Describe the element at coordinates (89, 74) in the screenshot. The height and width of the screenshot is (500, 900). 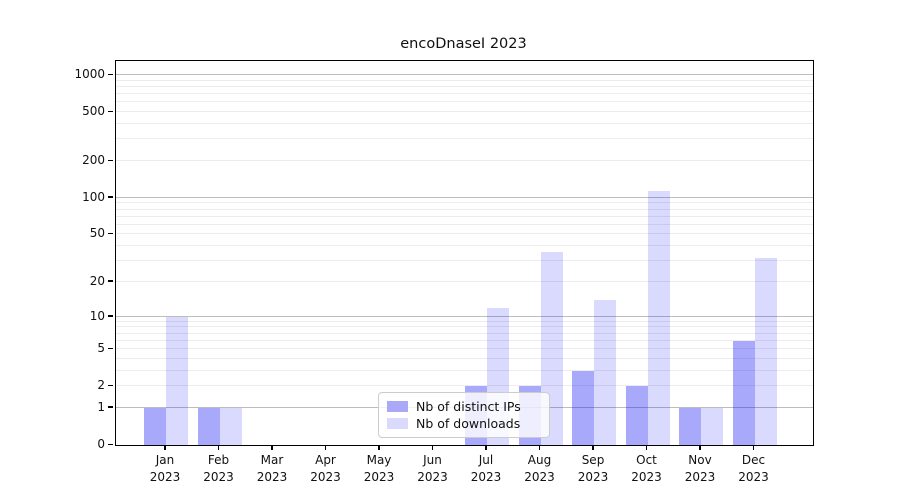
I see `y-tick-label-1000: 1000` at that location.